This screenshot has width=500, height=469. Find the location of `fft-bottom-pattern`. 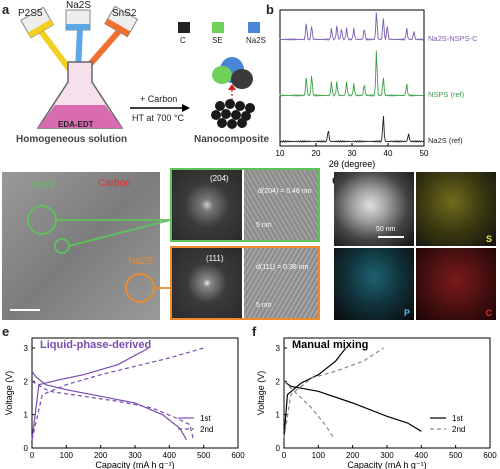

fft-bottom-pattern is located at coordinates (207, 283).